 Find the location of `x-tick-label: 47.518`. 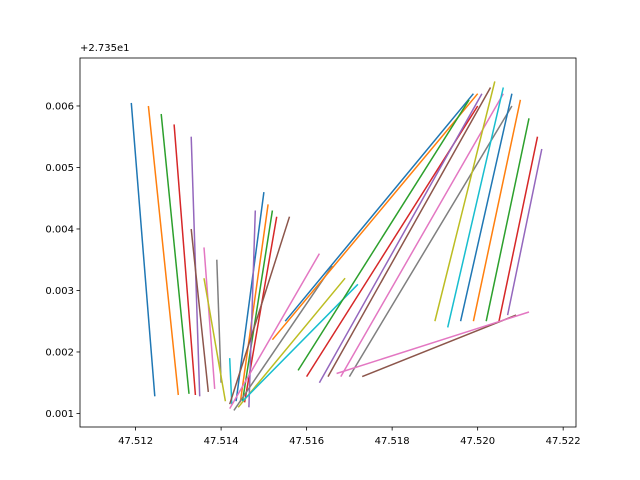

x-tick-label: 47.518 is located at coordinates (392, 441).